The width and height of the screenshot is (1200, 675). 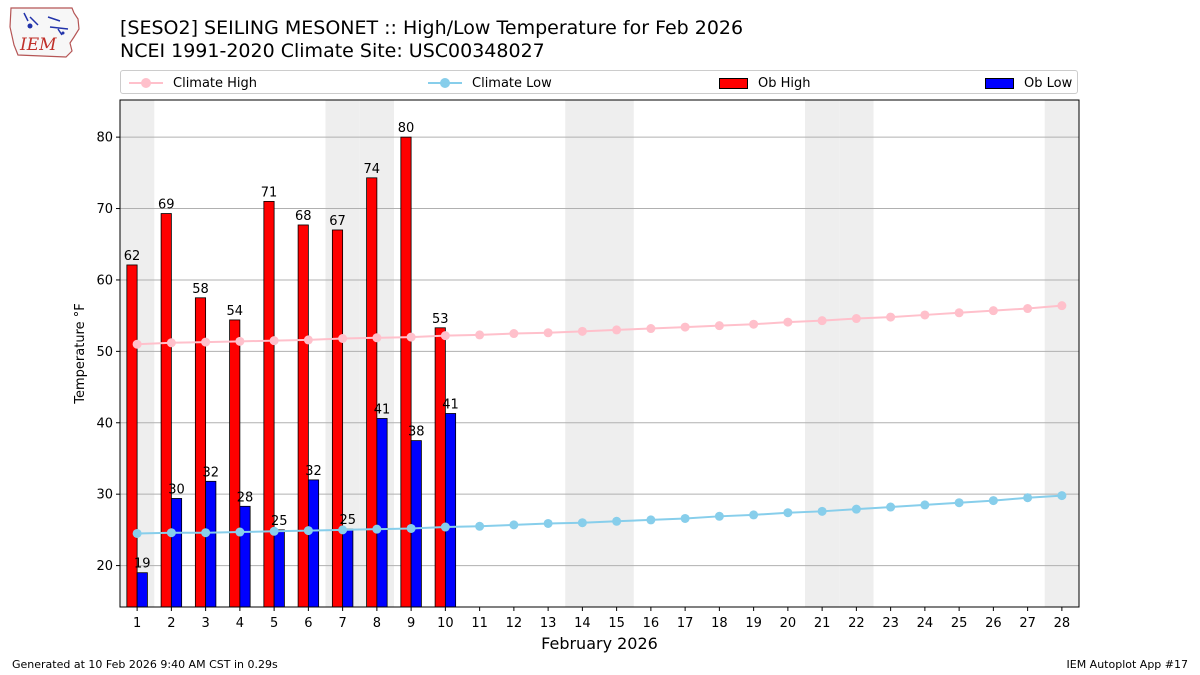 I want to click on ob-high-label-day-5: 71, so click(x=269, y=192).